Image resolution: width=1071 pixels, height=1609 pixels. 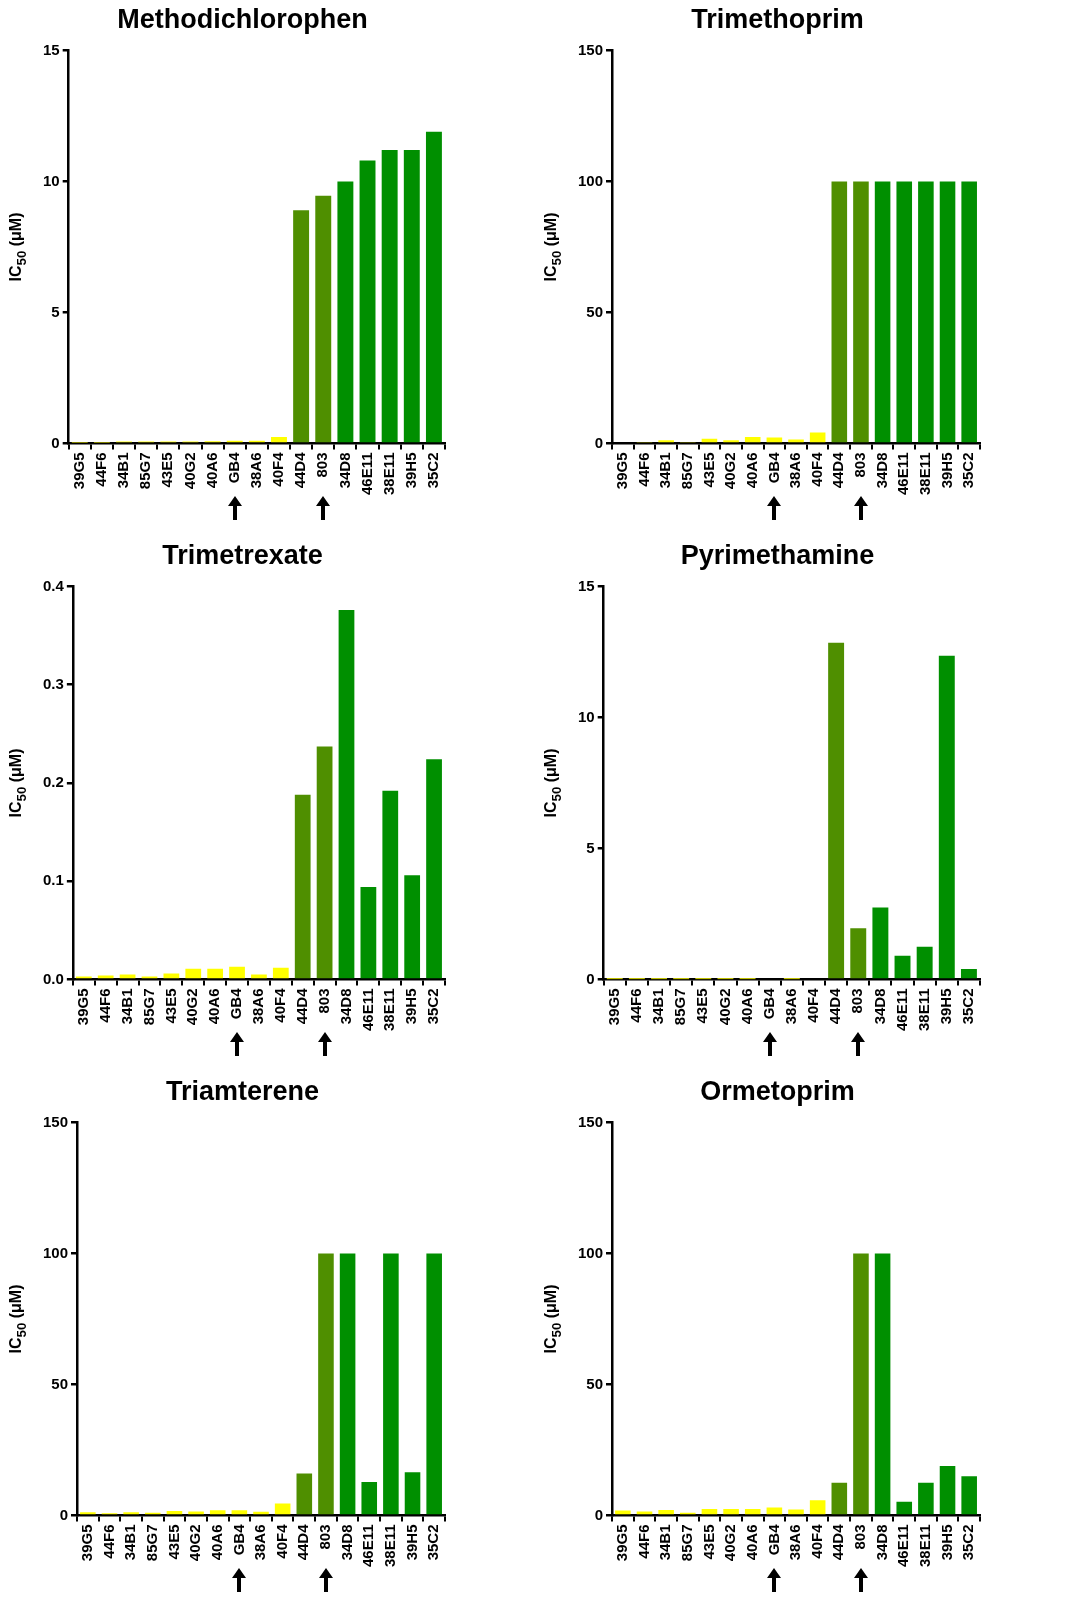 I want to click on y-tick-label: 0.2, so click(x=53, y=782).